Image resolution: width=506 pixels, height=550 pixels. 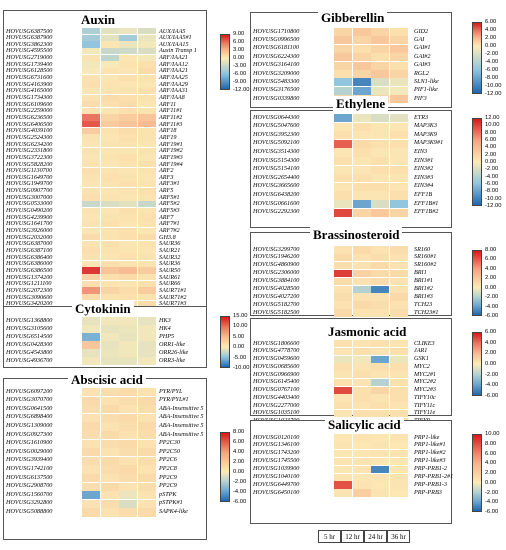 What do you see at coordinates (29, 320) in the screenshot?
I see `gene-id: HOVUSG1368800` at bounding box center [29, 320].